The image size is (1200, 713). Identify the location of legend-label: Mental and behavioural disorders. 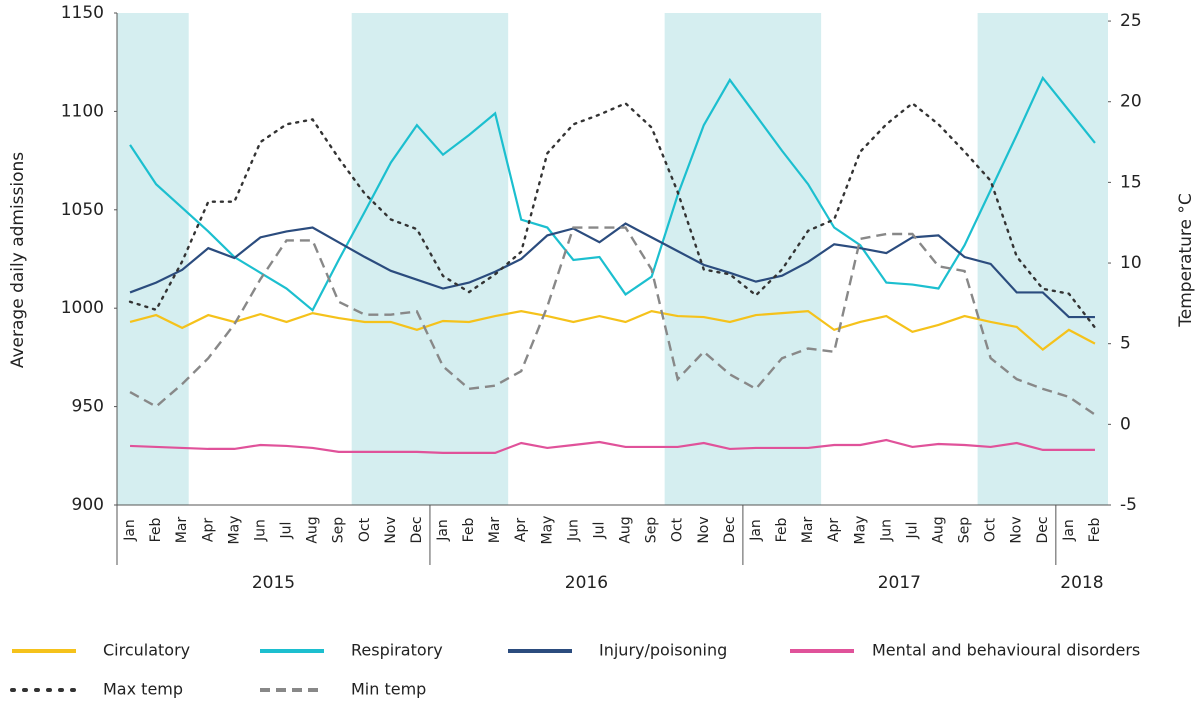
(1006, 650).